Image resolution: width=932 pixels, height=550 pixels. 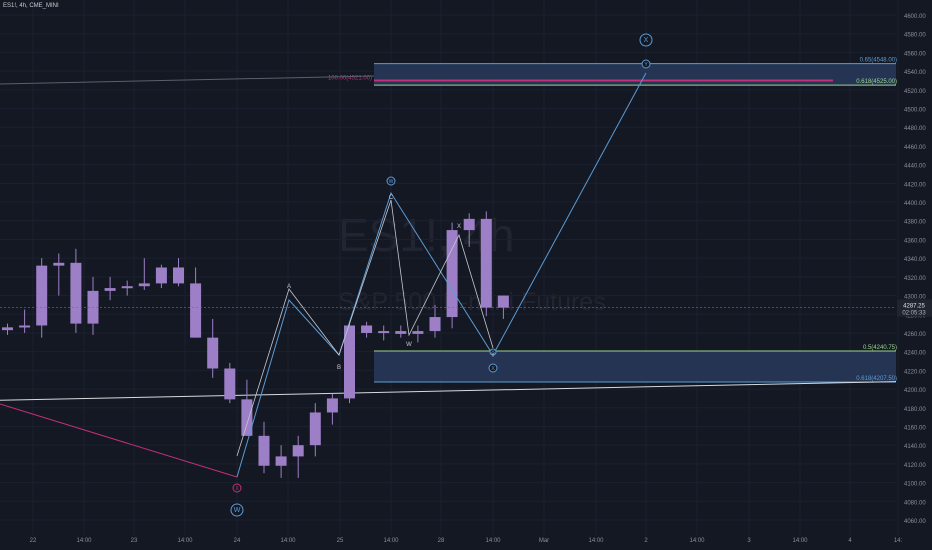 What do you see at coordinates (915, 298) in the screenshot?
I see `price-axis-label: 4300.00` at bounding box center [915, 298].